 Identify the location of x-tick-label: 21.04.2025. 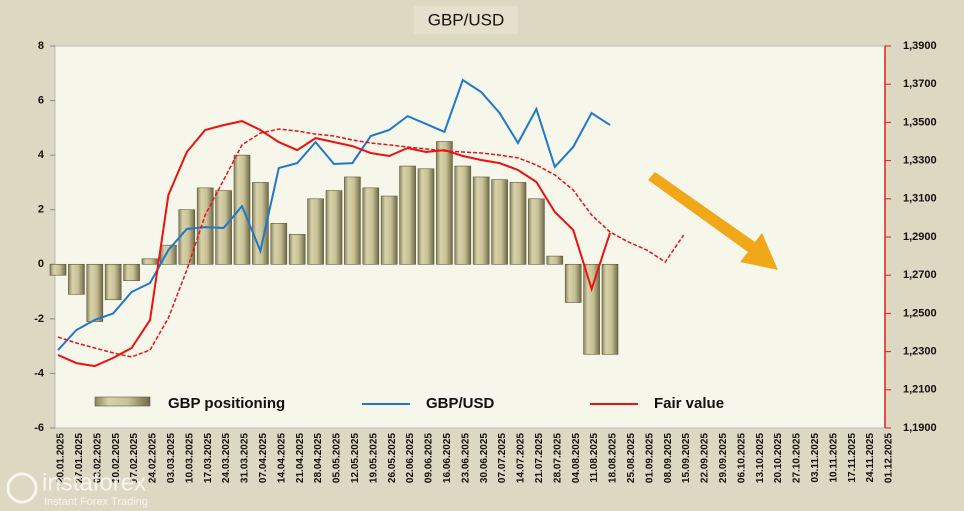
(300, 458).